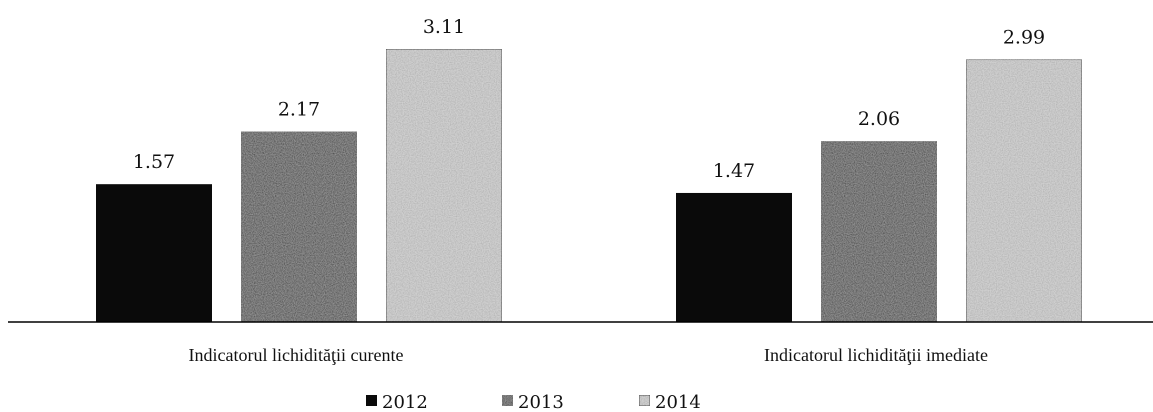 The width and height of the screenshot is (1153, 412). Describe the element at coordinates (296, 355) in the screenshot. I see `category-label-curente: Indicatorul lichidităţii curente` at that location.